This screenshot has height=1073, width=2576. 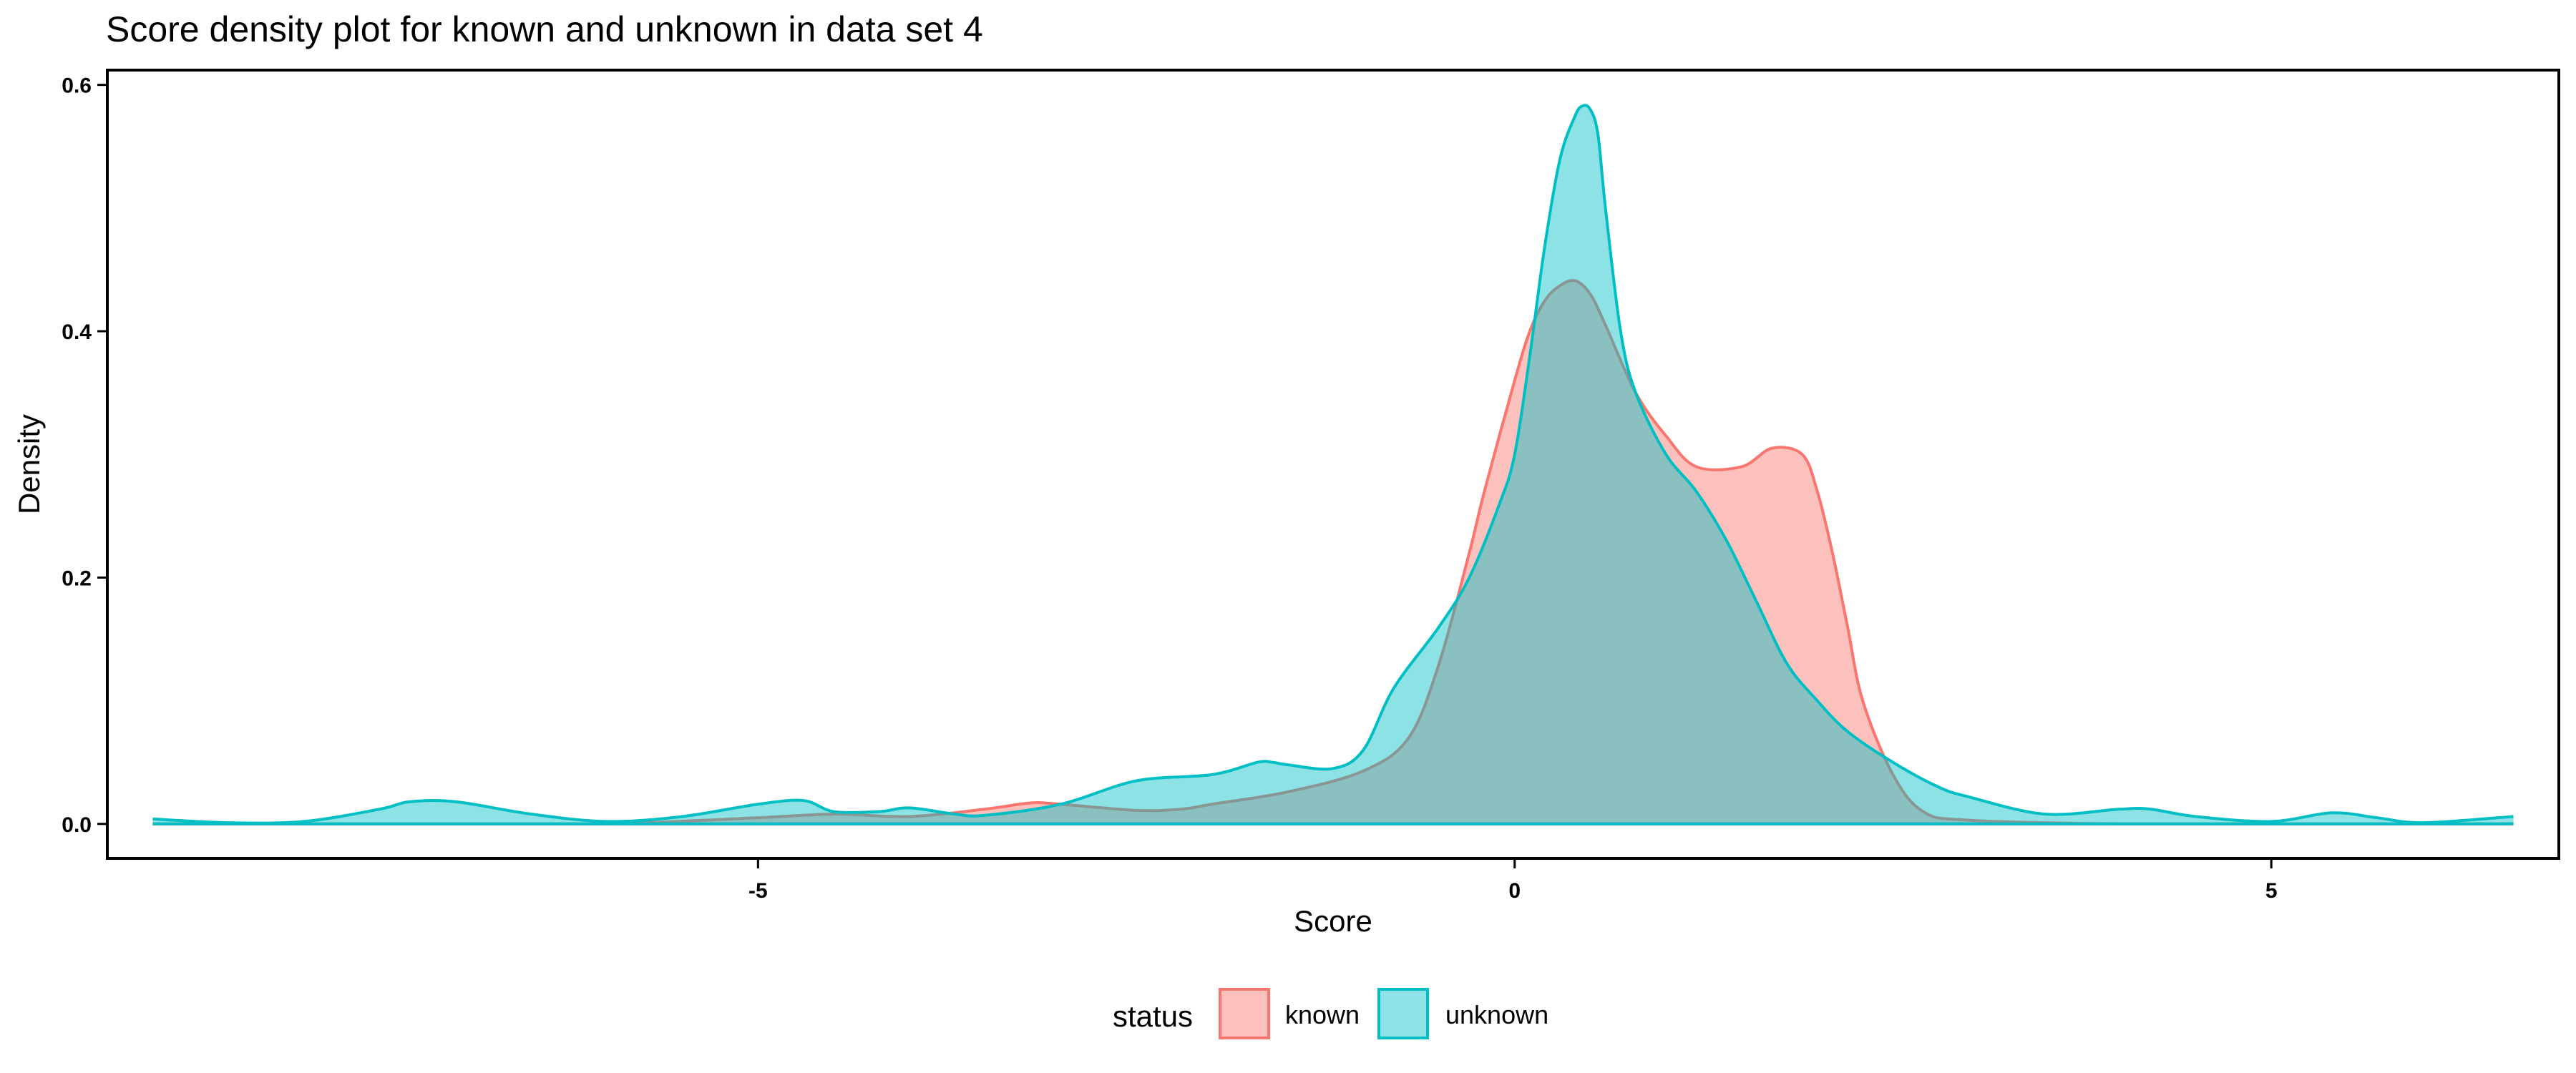 What do you see at coordinates (1153, 1016) in the screenshot?
I see `legend-title: status` at bounding box center [1153, 1016].